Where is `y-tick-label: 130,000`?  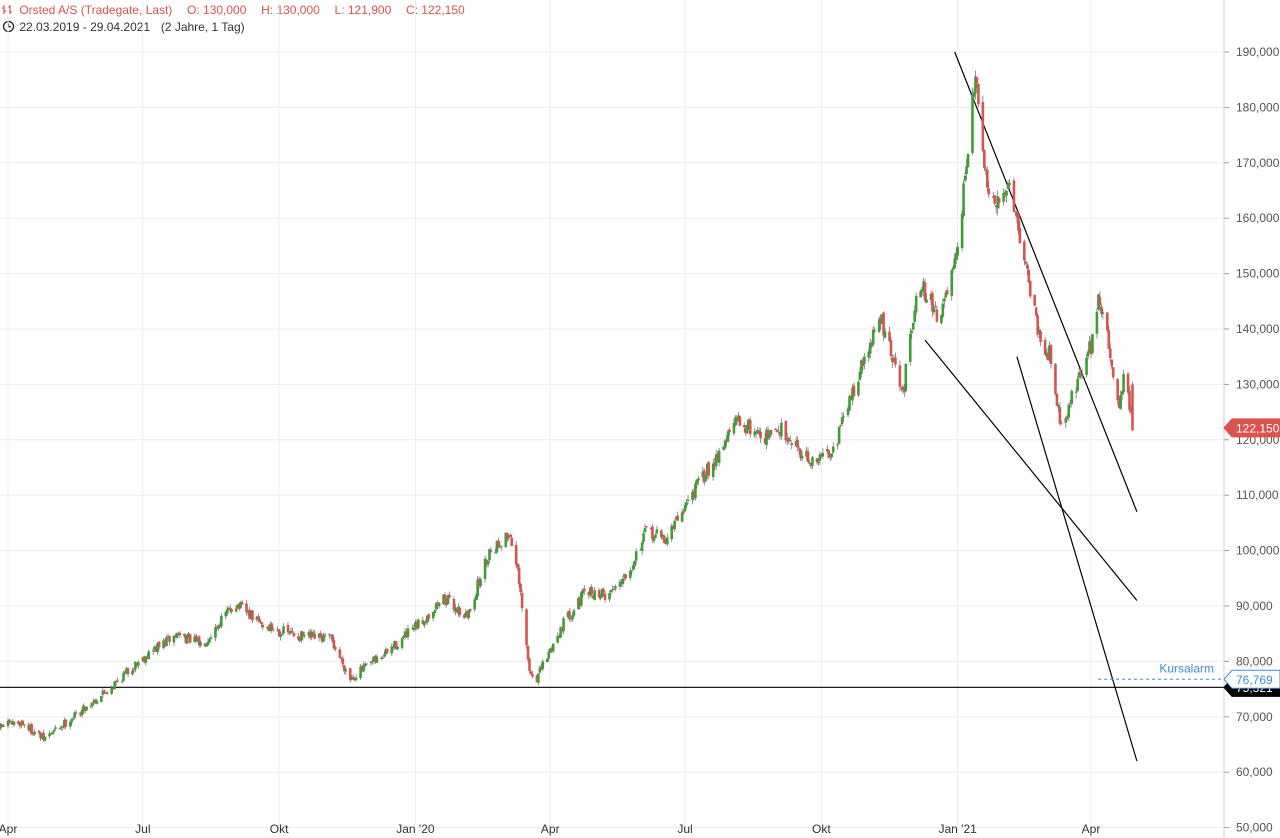 y-tick-label: 130,000 is located at coordinates (1258, 384).